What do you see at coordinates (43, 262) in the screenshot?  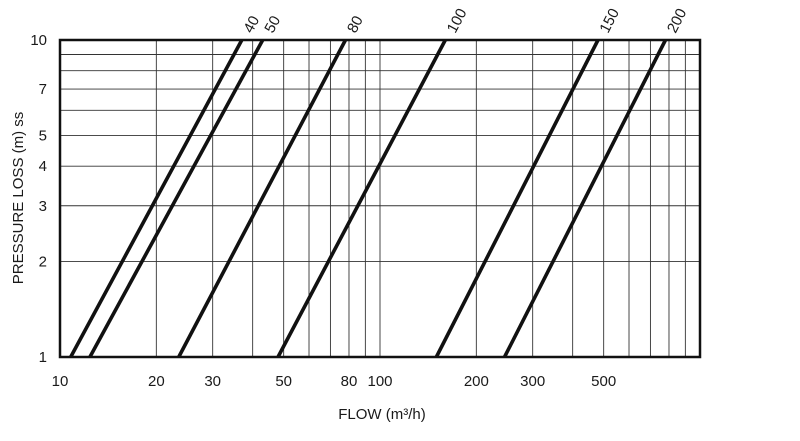 I see `y-tick-label: 2` at bounding box center [43, 262].